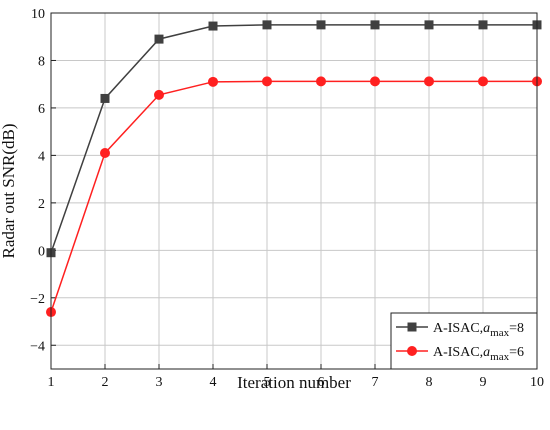 The width and height of the screenshot is (550, 430). What do you see at coordinates (41, 61) in the screenshot?
I see `y-tick-label: 8` at bounding box center [41, 61].